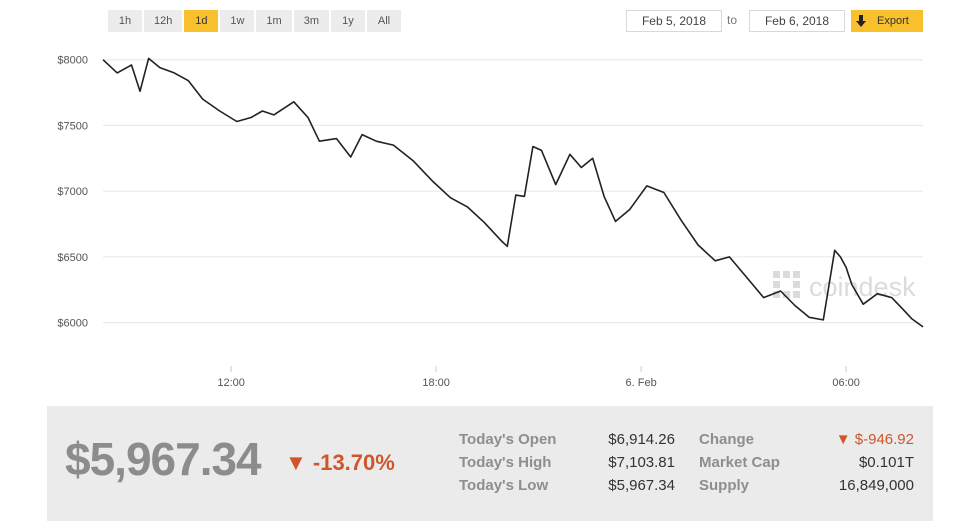 The width and height of the screenshot is (980, 521). I want to click on y-tick-label: $7500, so click(72, 126).